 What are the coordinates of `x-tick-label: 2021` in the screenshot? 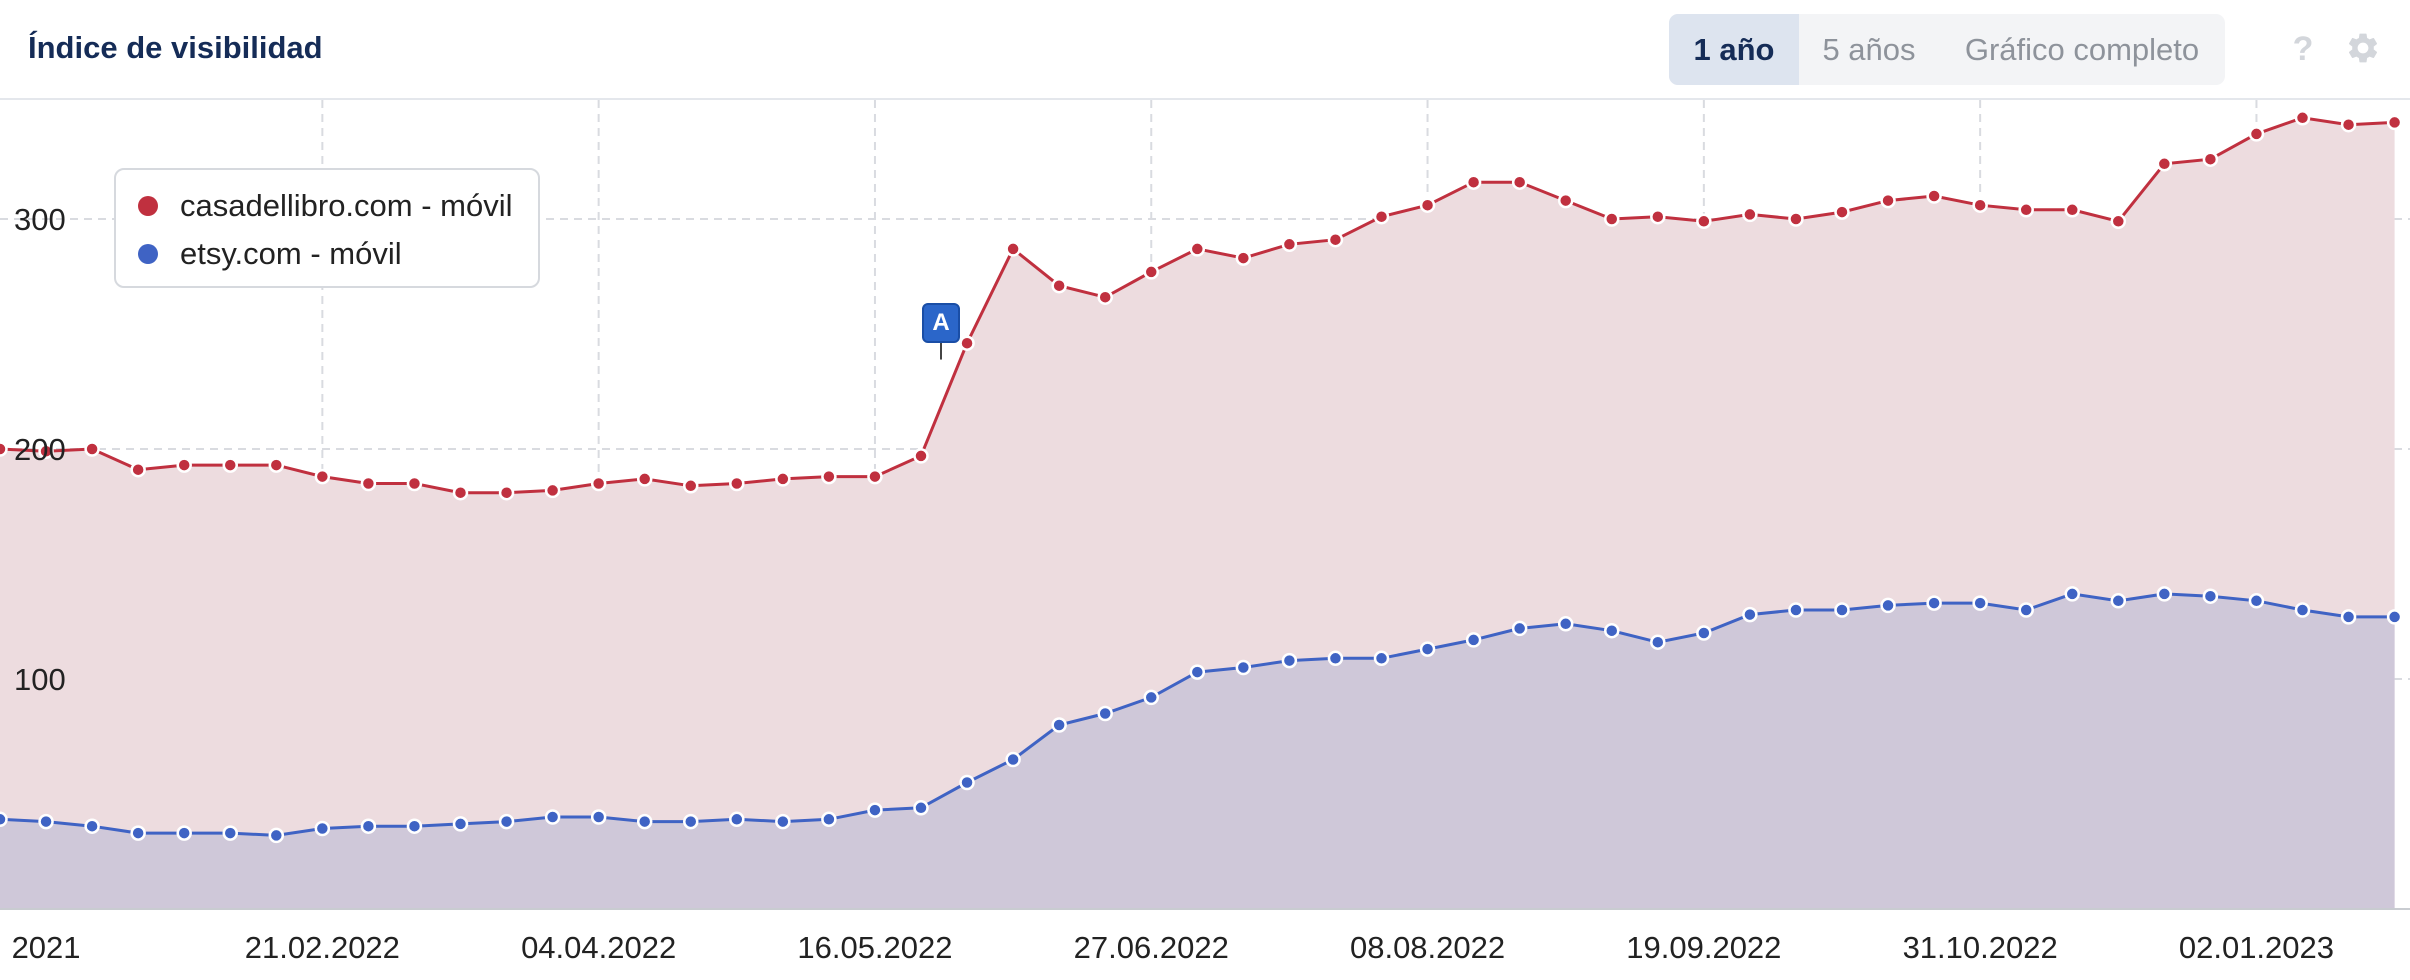 It's located at (46, 947).